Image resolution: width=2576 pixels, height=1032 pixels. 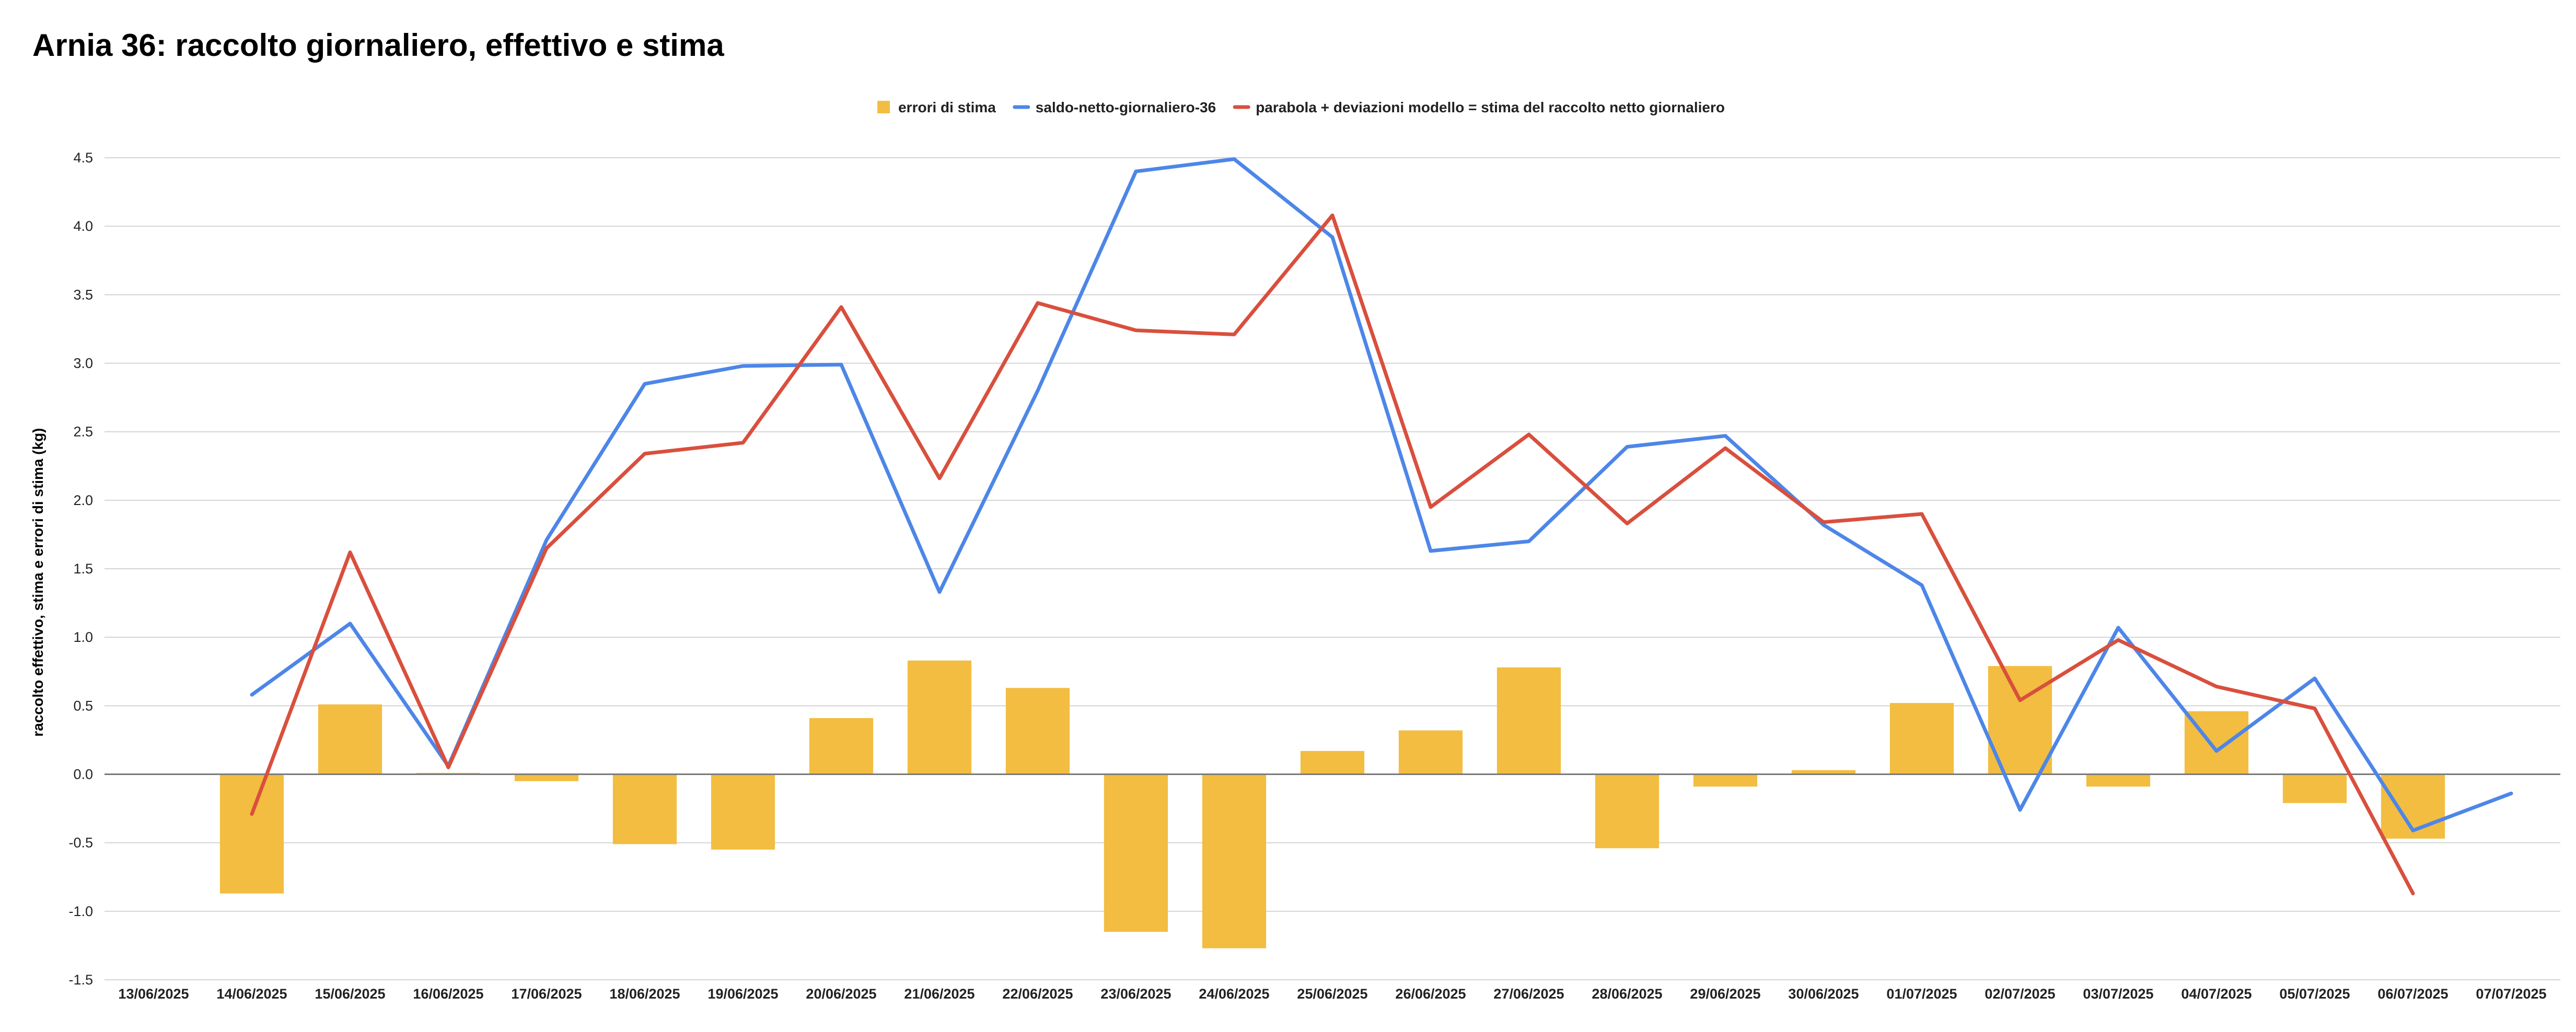 What do you see at coordinates (350, 994) in the screenshot?
I see `x-tick-label: 15/06/2025` at bounding box center [350, 994].